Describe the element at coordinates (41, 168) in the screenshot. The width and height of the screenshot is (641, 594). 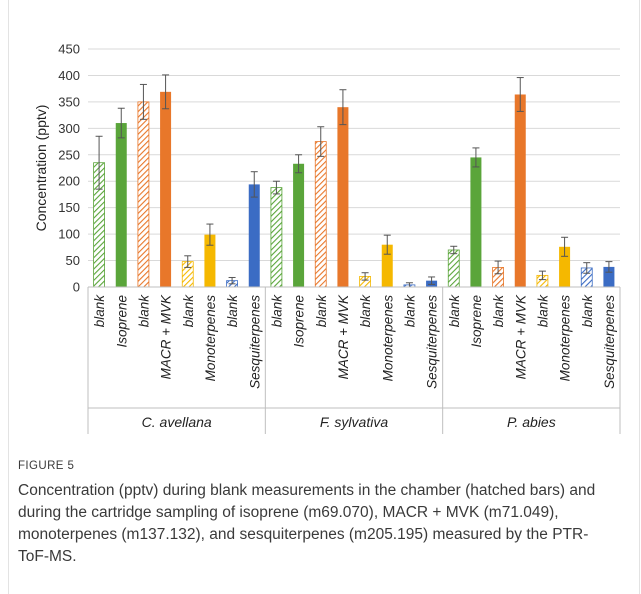
I see `y-axis-label: Concentration (pptv)` at that location.